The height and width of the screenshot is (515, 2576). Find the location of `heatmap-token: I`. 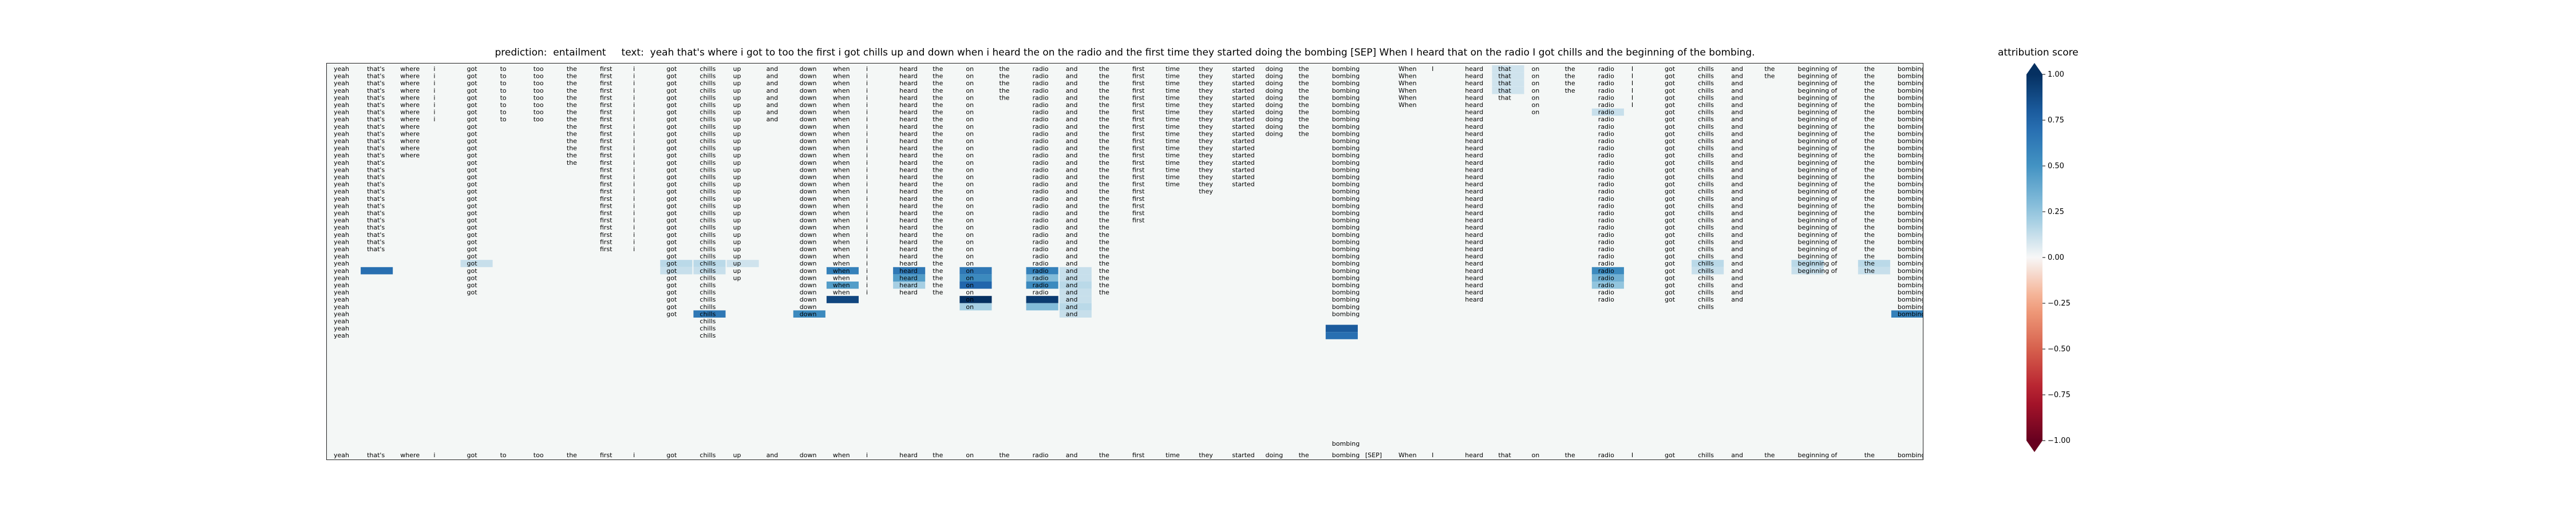

heatmap-token: I is located at coordinates (1632, 69).